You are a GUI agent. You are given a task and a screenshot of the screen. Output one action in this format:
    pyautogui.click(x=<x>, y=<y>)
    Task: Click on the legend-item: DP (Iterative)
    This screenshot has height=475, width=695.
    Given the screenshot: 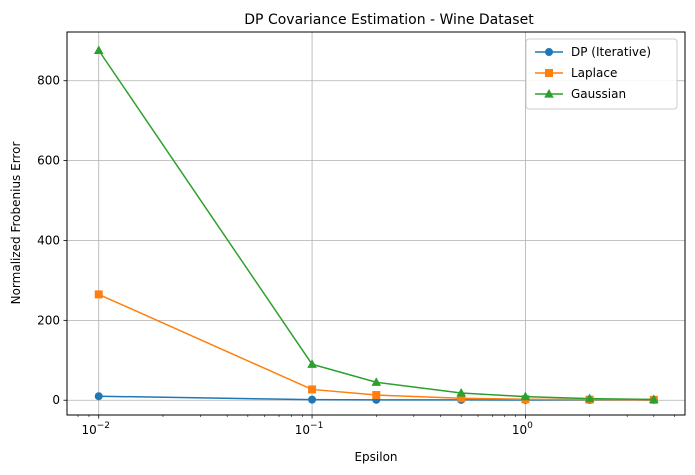 What is the action you would take?
    pyautogui.click(x=593, y=52)
    